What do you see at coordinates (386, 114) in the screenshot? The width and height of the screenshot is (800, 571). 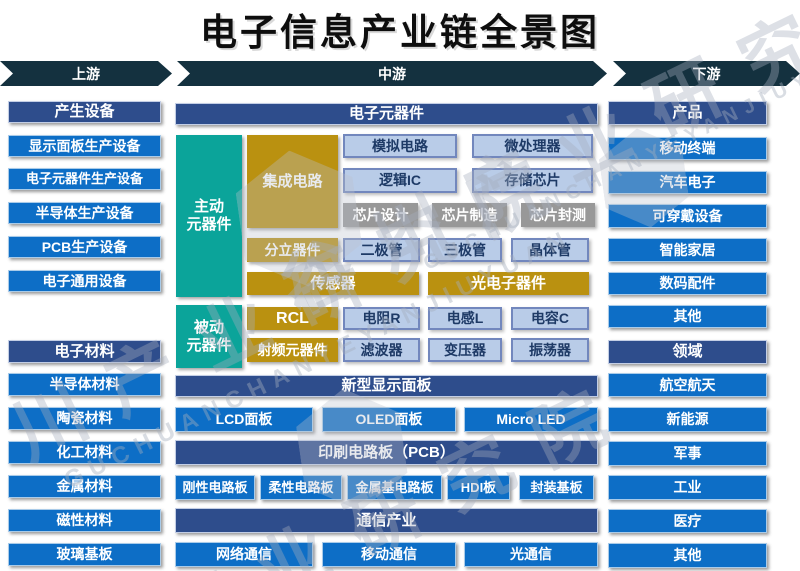 I see `section-header-electronic-components: 电子元器件` at bounding box center [386, 114].